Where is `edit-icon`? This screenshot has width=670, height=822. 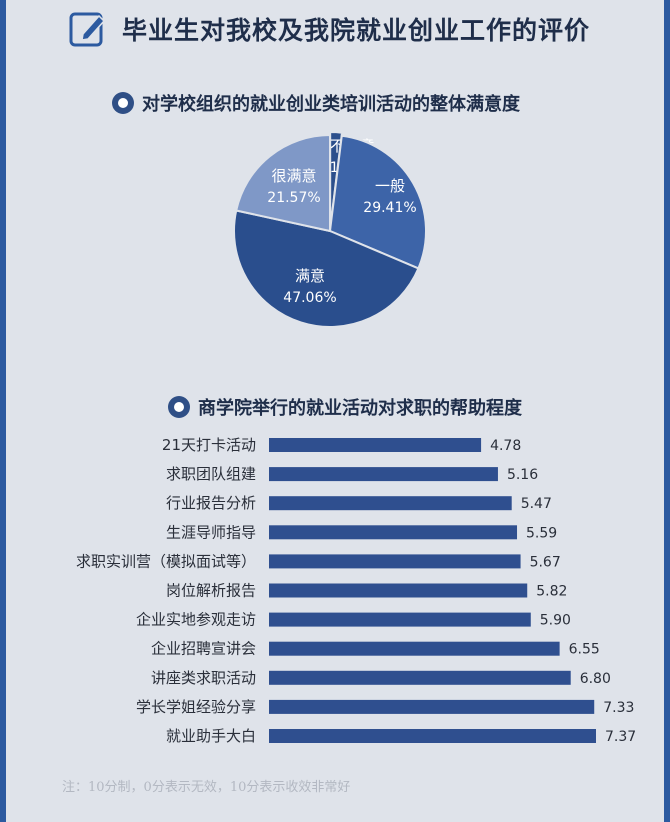 edit-icon is located at coordinates (87, 29).